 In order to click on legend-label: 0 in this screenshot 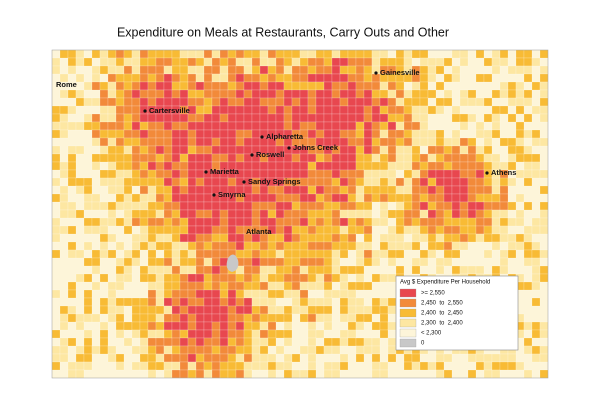, I will do `click(423, 344)`.